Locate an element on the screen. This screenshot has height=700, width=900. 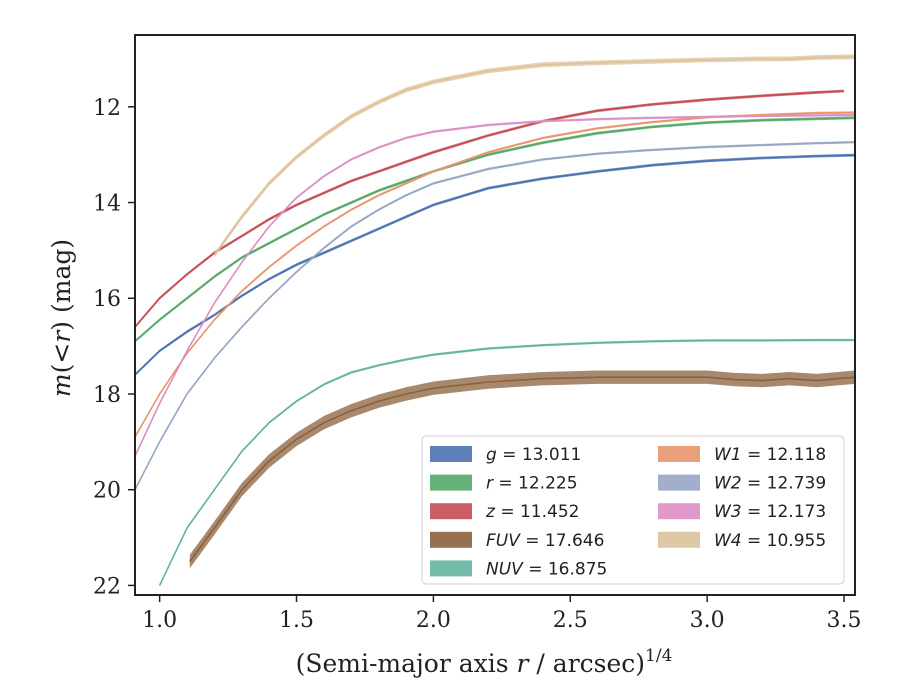
legend-swatch-nuv is located at coordinates (451, 568).